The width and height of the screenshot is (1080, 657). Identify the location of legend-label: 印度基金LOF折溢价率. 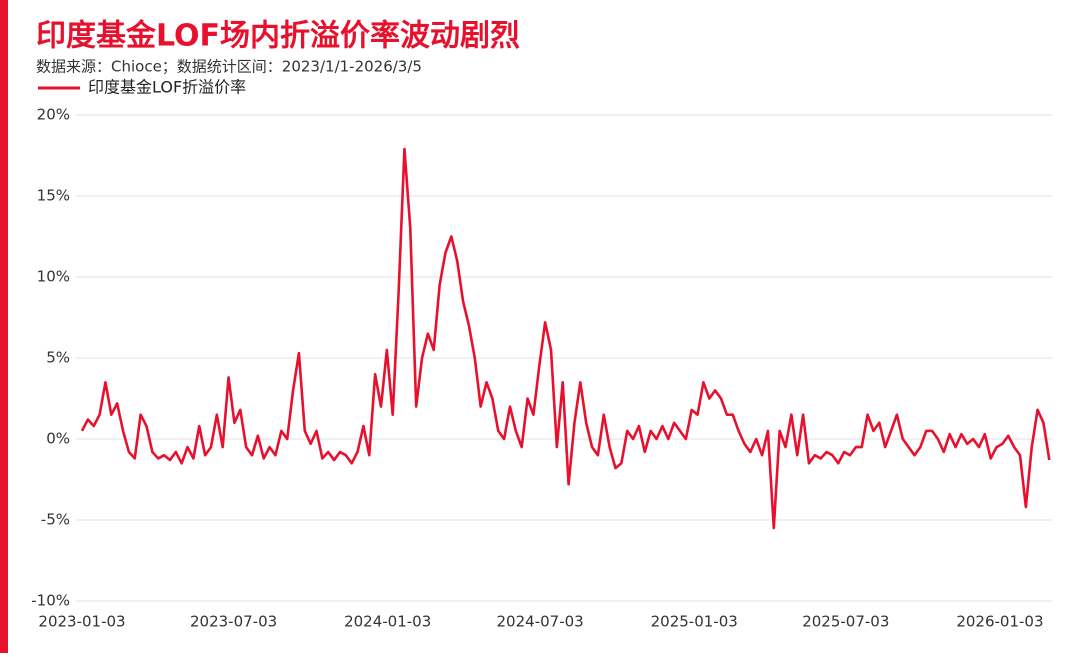
(167, 87).